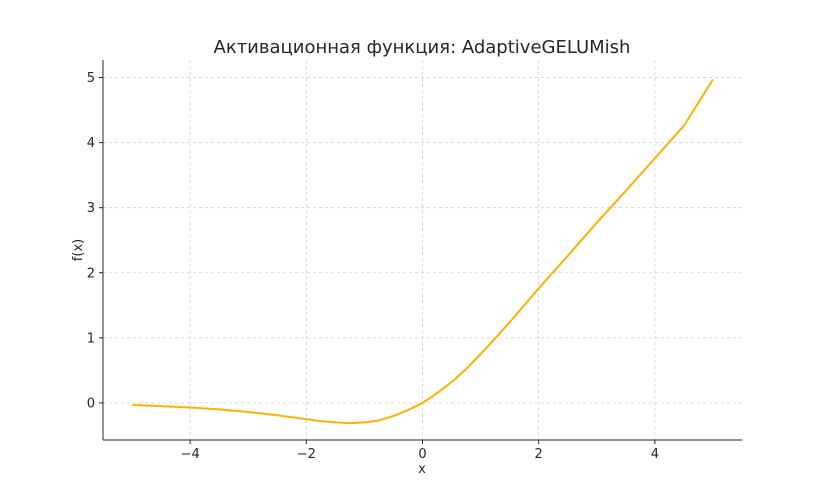 This screenshot has height=493, width=824. What do you see at coordinates (91, 338) in the screenshot?
I see `y-tick-label: 1` at bounding box center [91, 338].